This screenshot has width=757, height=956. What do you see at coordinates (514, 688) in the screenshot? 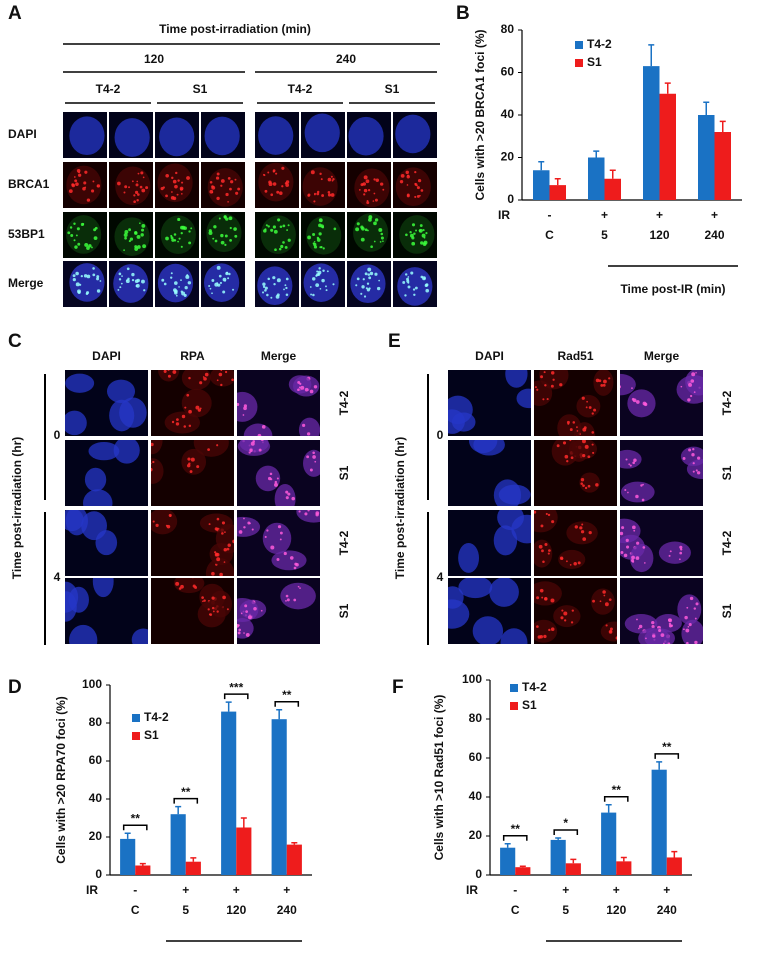
I see `legend-swatch` at bounding box center [514, 688].